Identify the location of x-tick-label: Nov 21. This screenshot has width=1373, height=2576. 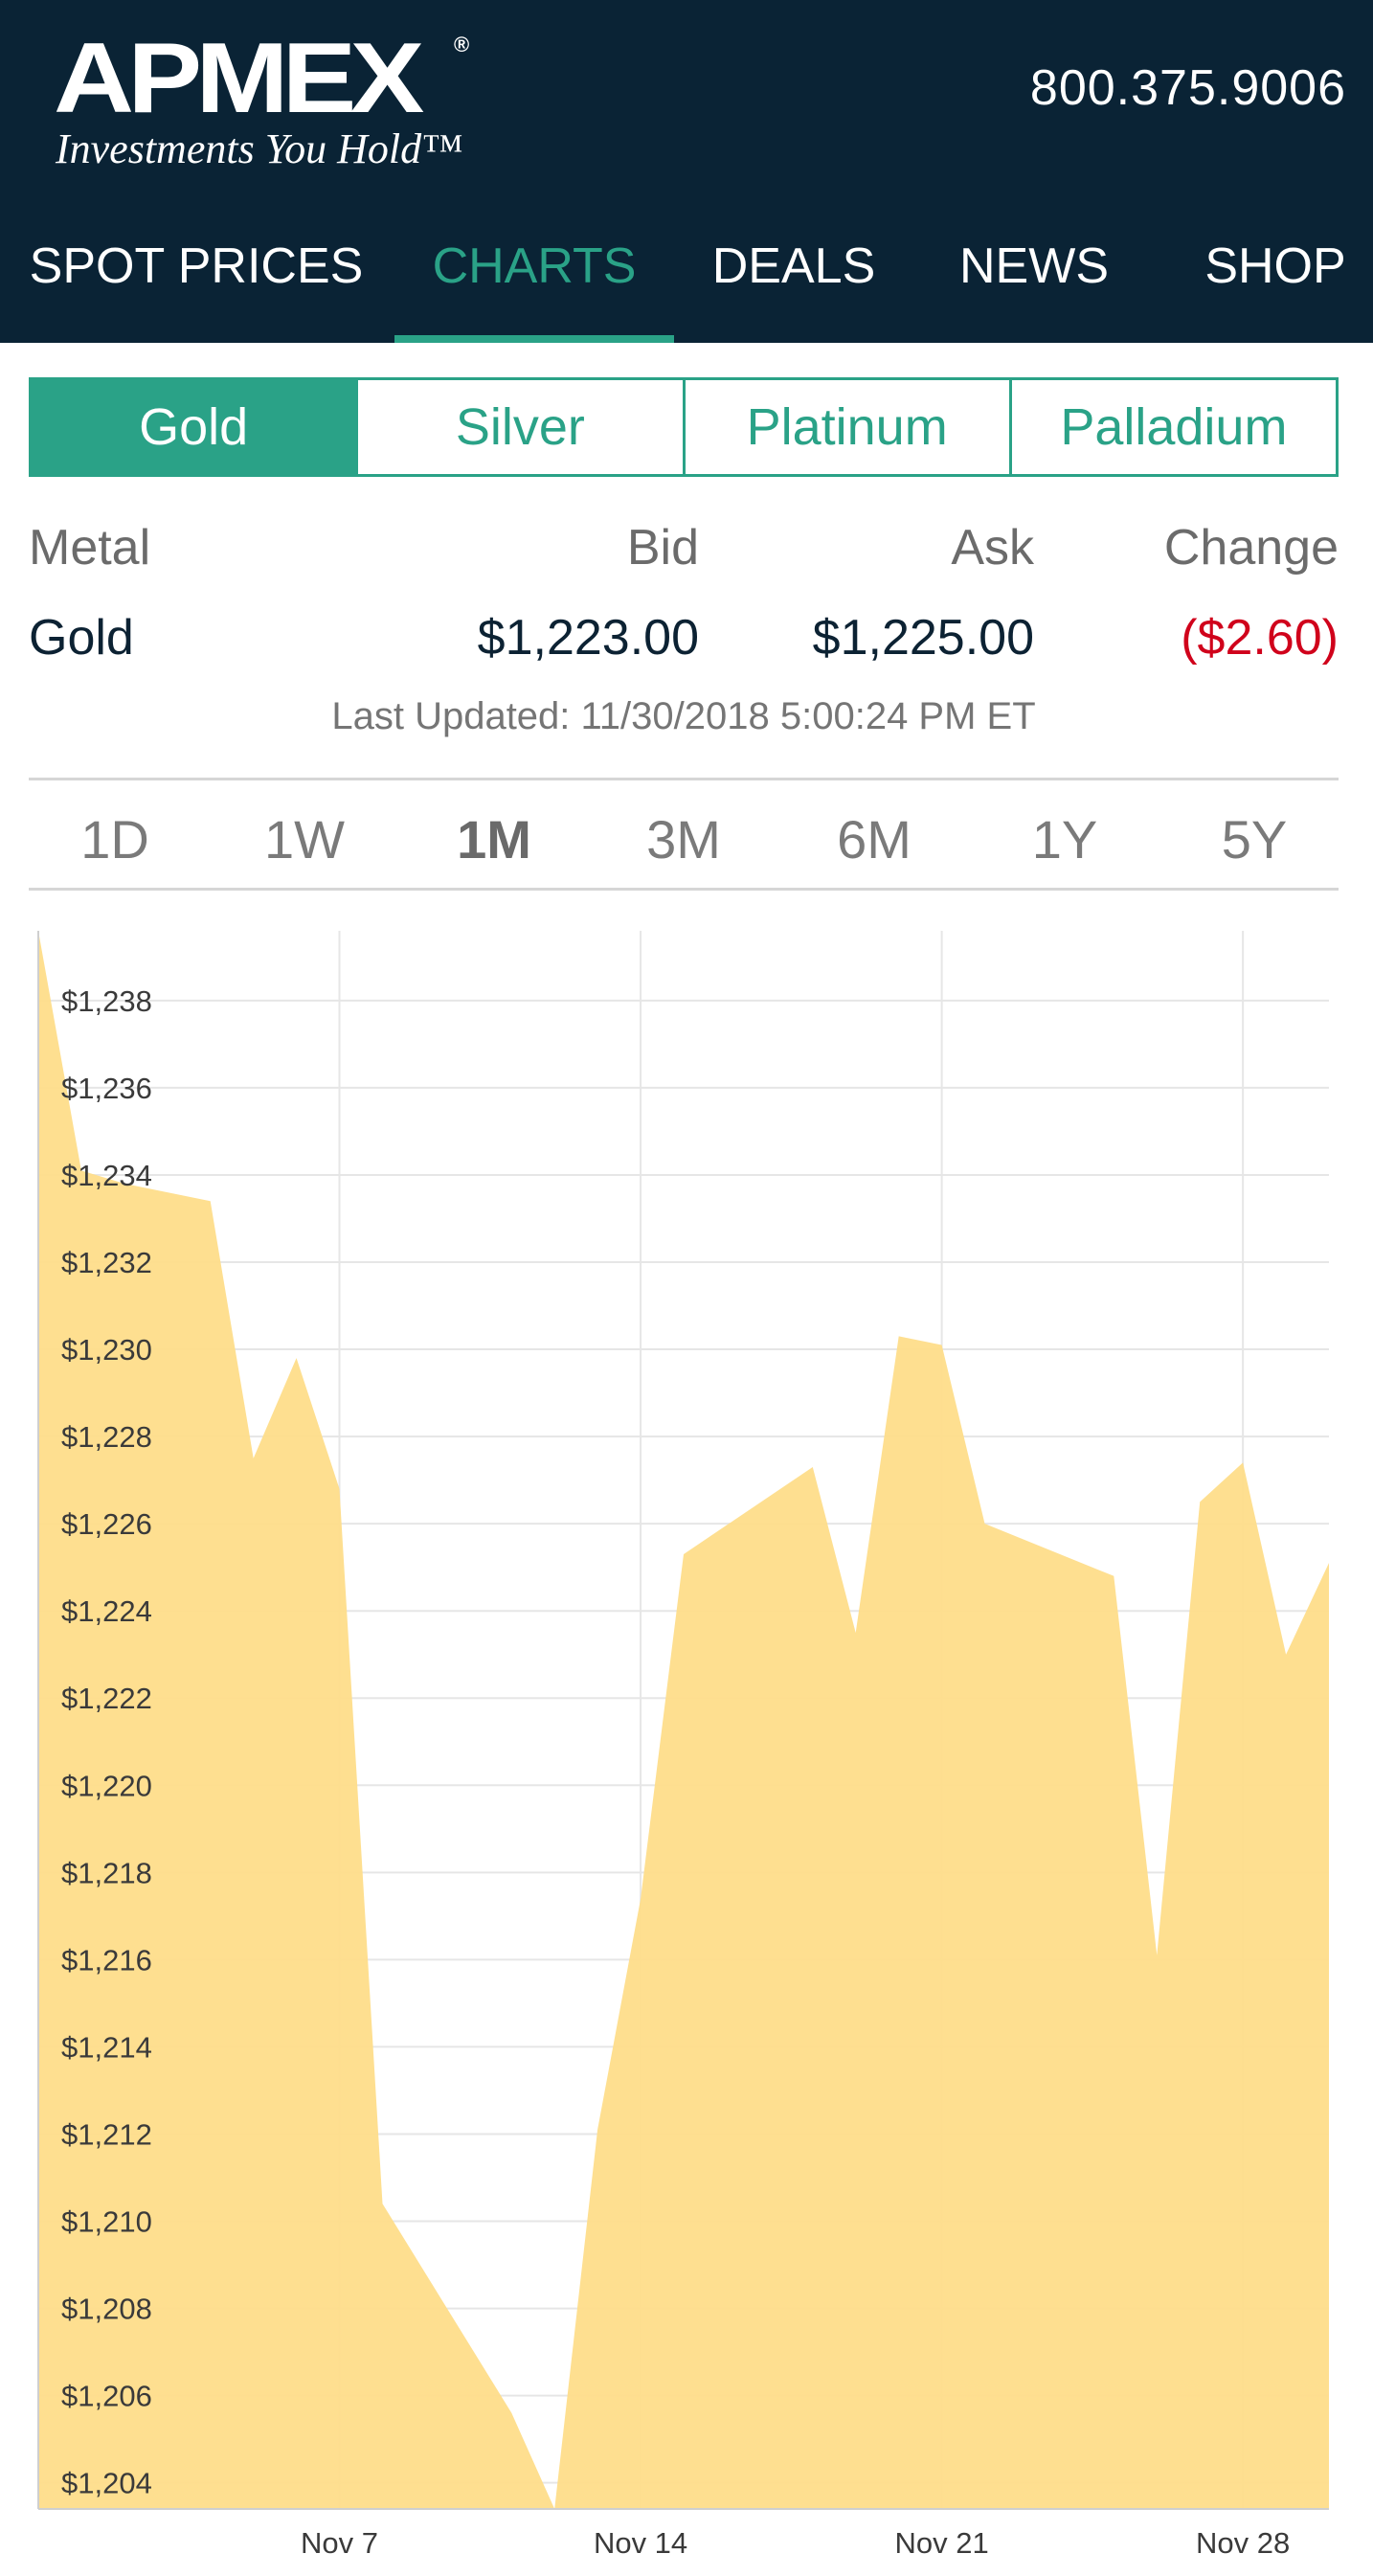
(941, 2543).